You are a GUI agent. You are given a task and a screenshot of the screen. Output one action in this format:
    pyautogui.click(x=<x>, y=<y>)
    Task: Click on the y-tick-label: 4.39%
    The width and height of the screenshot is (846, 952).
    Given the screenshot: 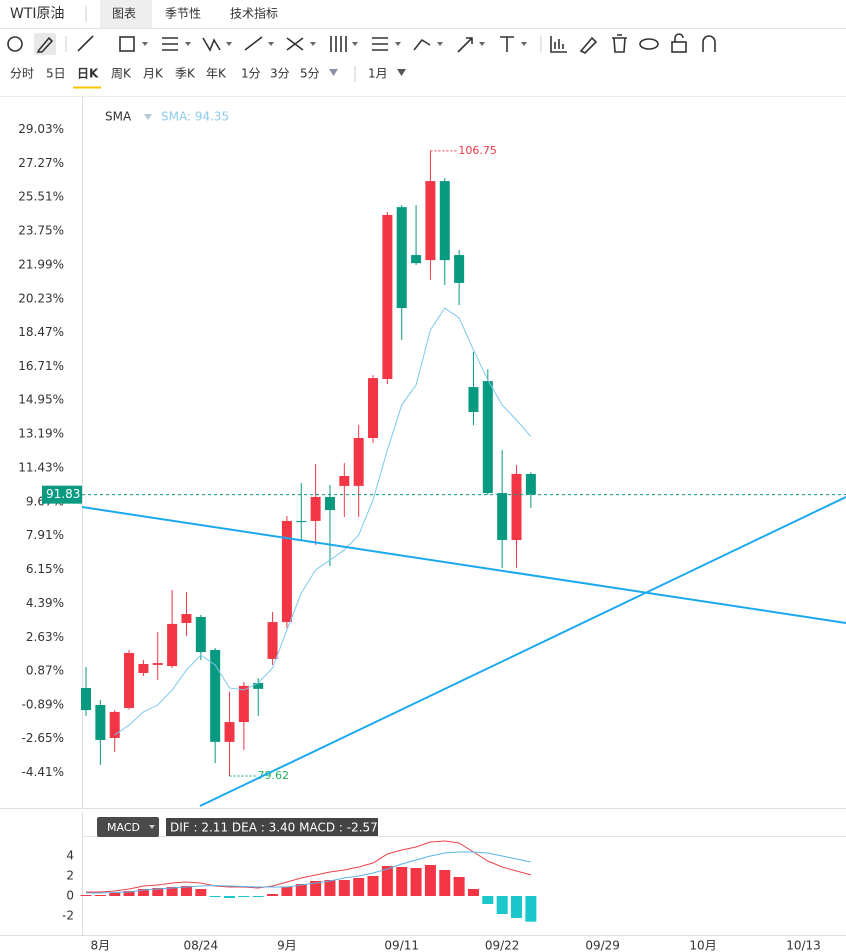 What is the action you would take?
    pyautogui.click(x=45, y=603)
    